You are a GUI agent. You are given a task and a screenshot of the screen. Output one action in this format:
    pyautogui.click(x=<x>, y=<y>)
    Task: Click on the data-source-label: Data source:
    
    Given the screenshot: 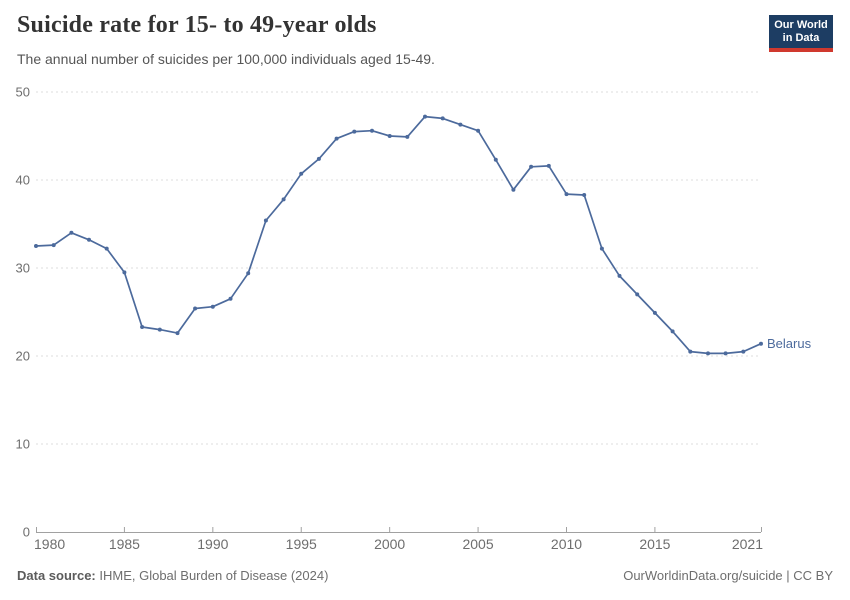 What is the action you would take?
    pyautogui.click(x=56, y=575)
    